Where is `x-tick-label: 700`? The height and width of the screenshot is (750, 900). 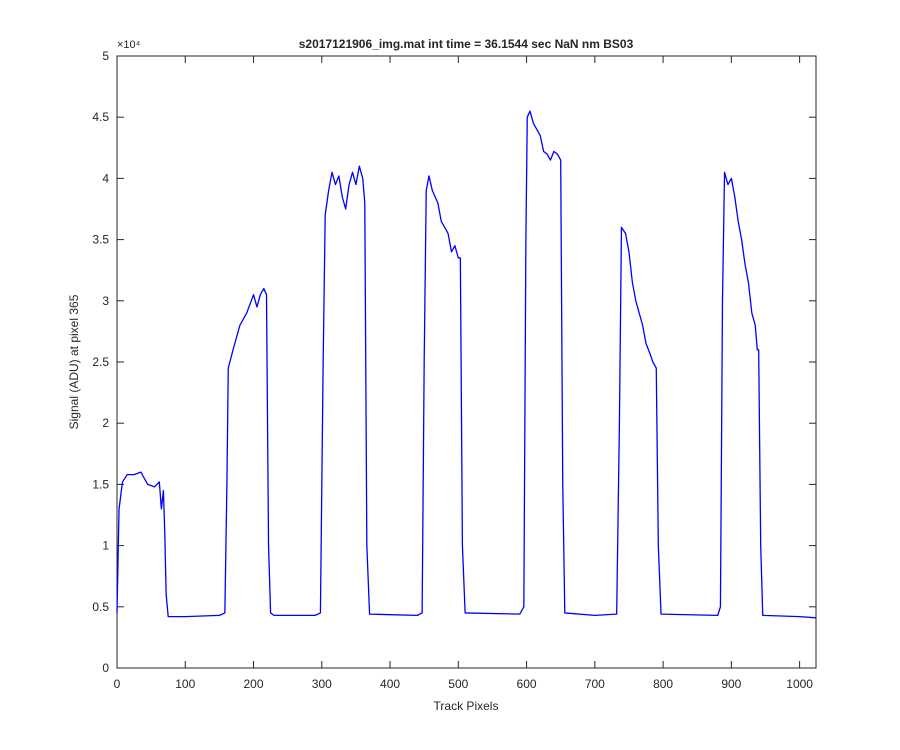 x-tick-label: 700 is located at coordinates (595, 684).